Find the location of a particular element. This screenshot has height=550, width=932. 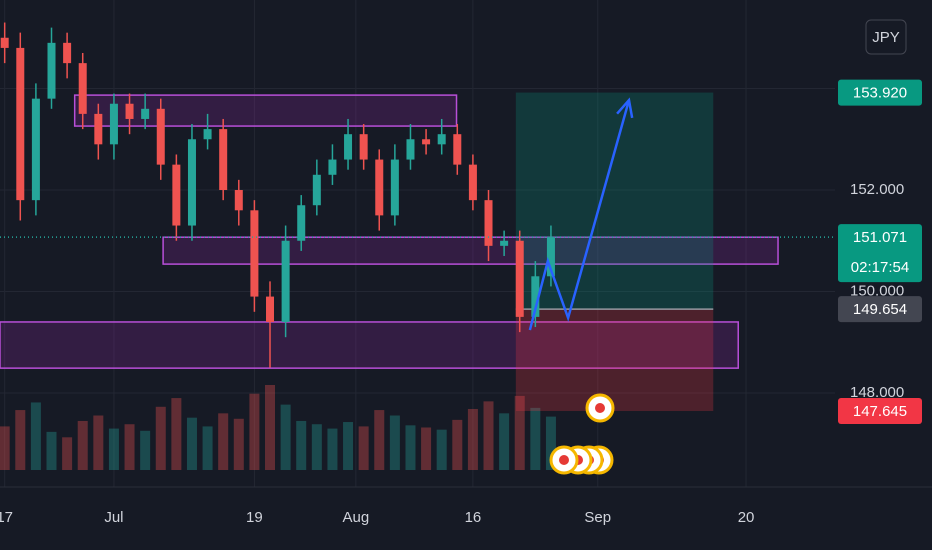

x-tick-label: 19 is located at coordinates (254, 517).